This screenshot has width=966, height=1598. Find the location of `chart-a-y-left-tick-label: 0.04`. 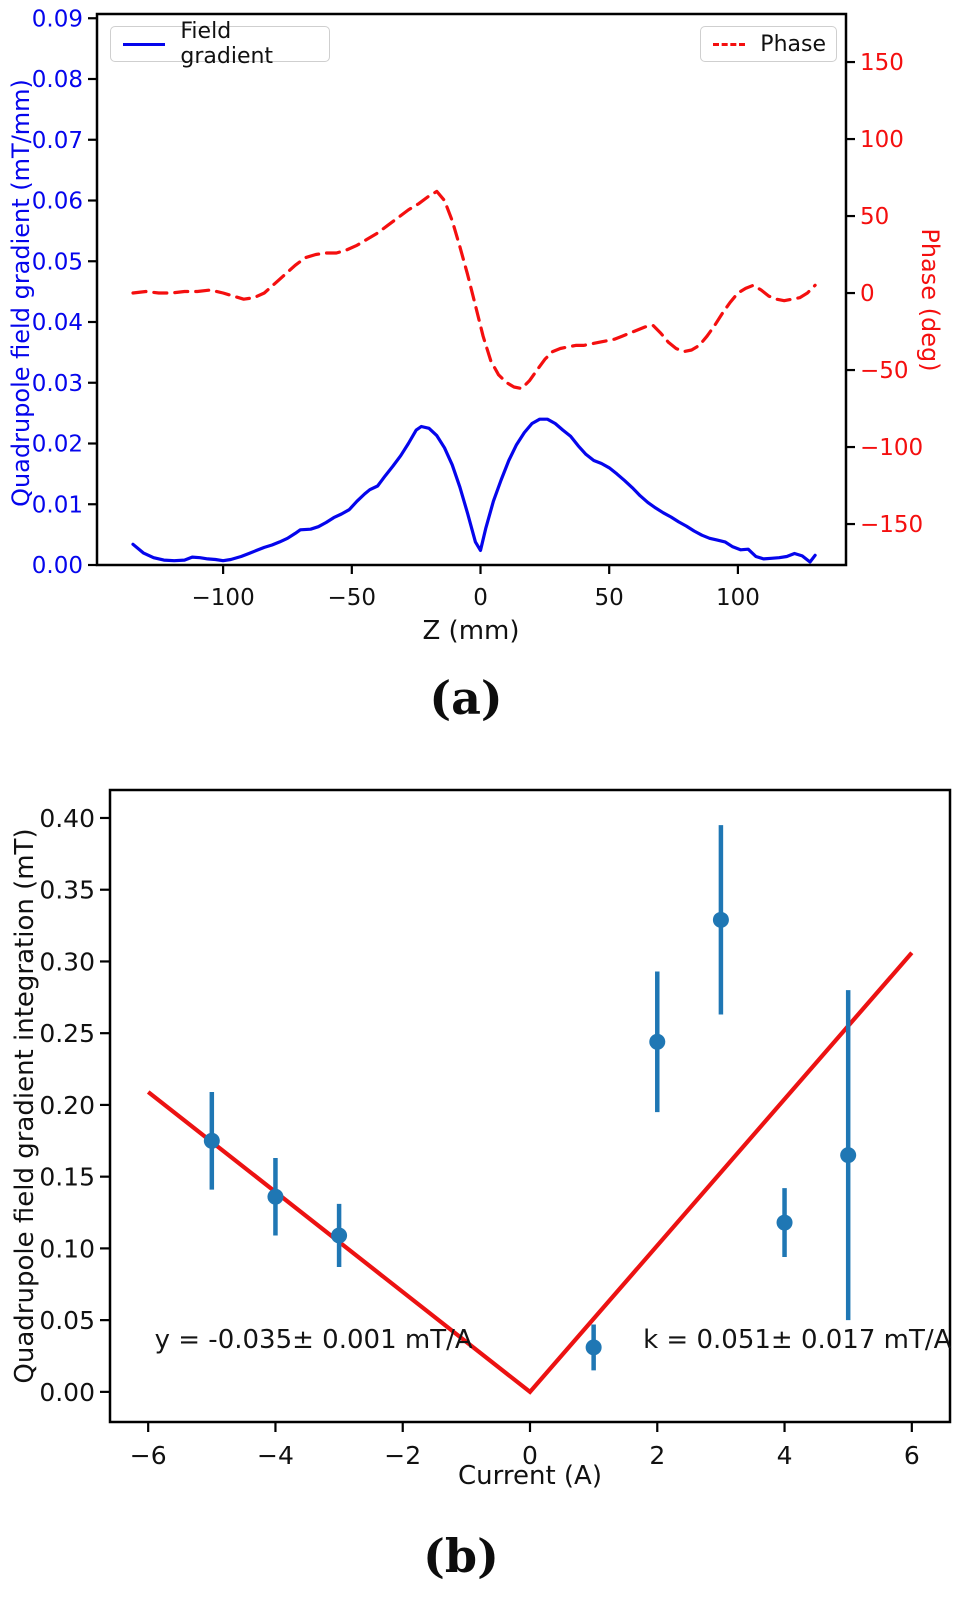

chart-a-y-left-tick-label: 0.04 is located at coordinates (57, 323).